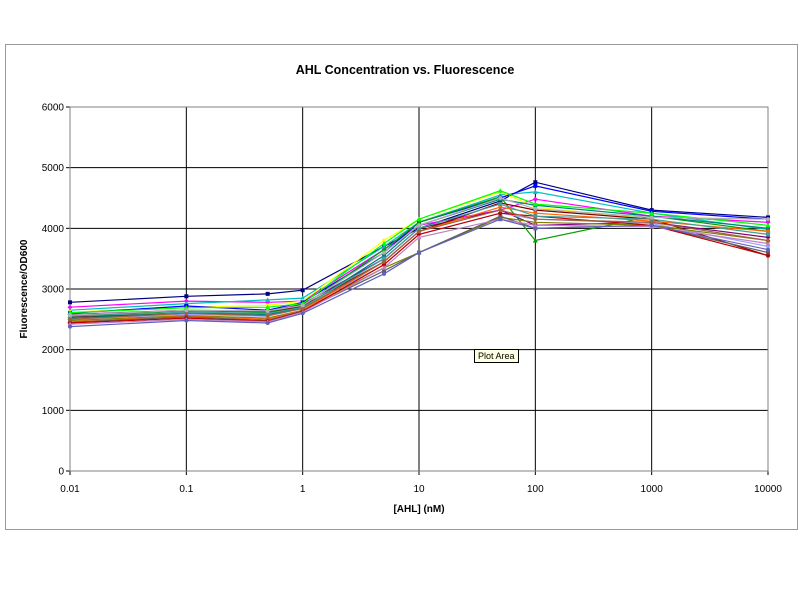 The width and height of the screenshot is (800, 600). I want to click on chart-title: AHL Concentration vs. Fluorescence, so click(405, 70).